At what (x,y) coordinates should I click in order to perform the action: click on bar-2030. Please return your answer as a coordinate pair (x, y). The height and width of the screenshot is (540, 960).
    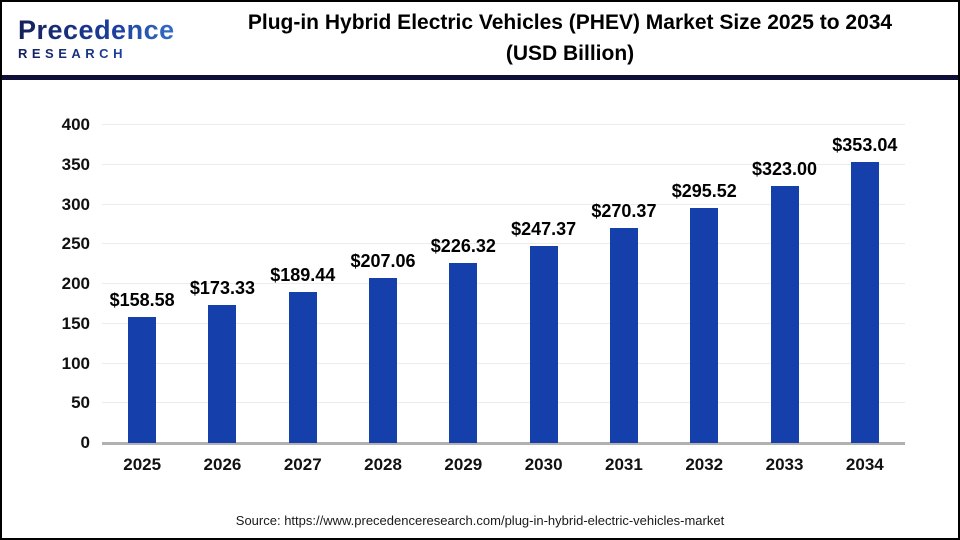
    Looking at the image, I should click on (543, 344).